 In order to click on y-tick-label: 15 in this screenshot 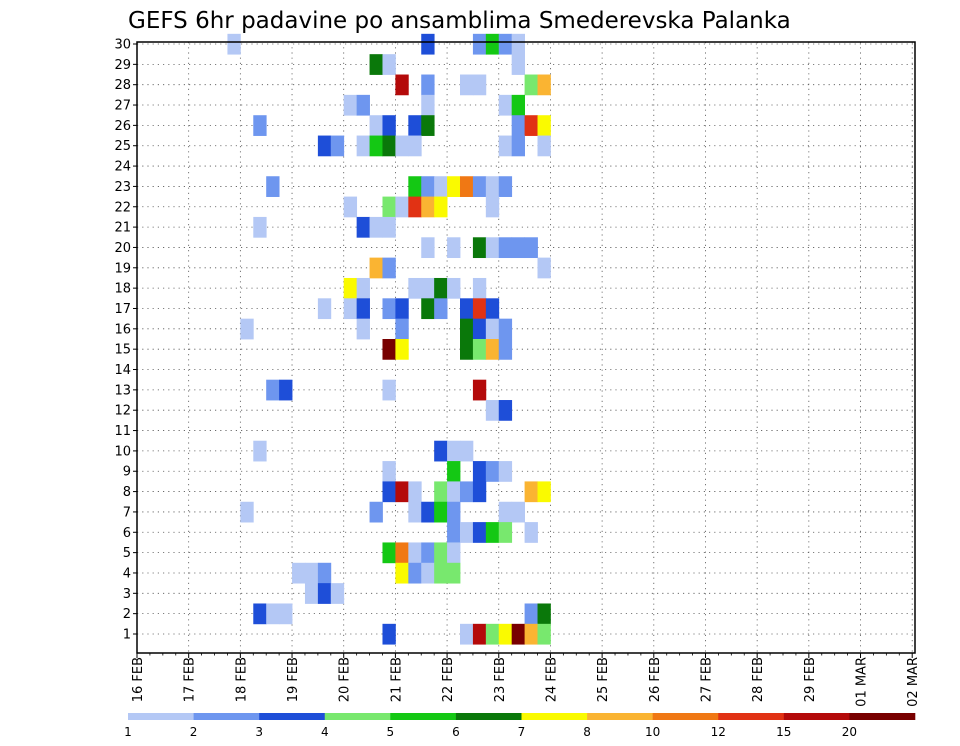, I will do `click(122, 350)`.